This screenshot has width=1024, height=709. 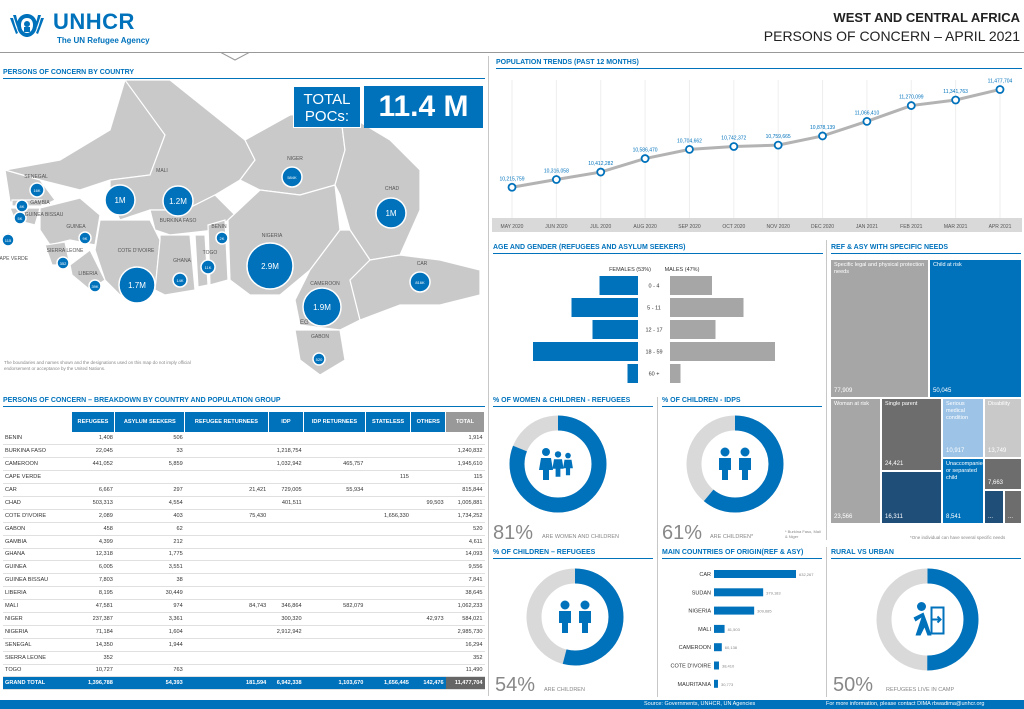 What do you see at coordinates (149, 606) in the screenshot?
I see `table-cell: 974` at bounding box center [149, 606].